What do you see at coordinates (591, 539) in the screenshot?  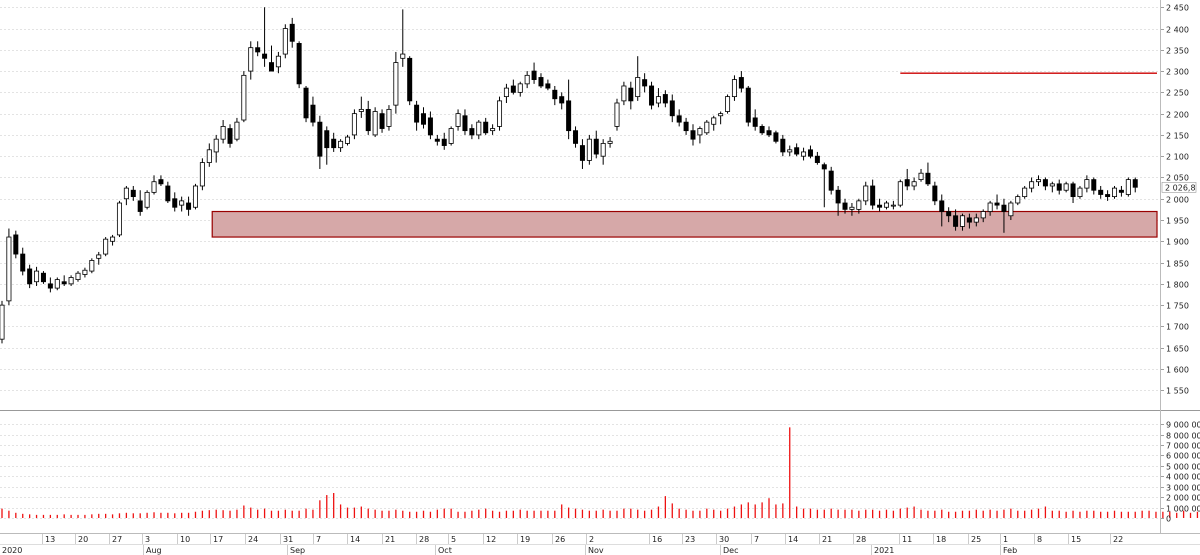 I see `date-day-label: 2` at bounding box center [591, 539].